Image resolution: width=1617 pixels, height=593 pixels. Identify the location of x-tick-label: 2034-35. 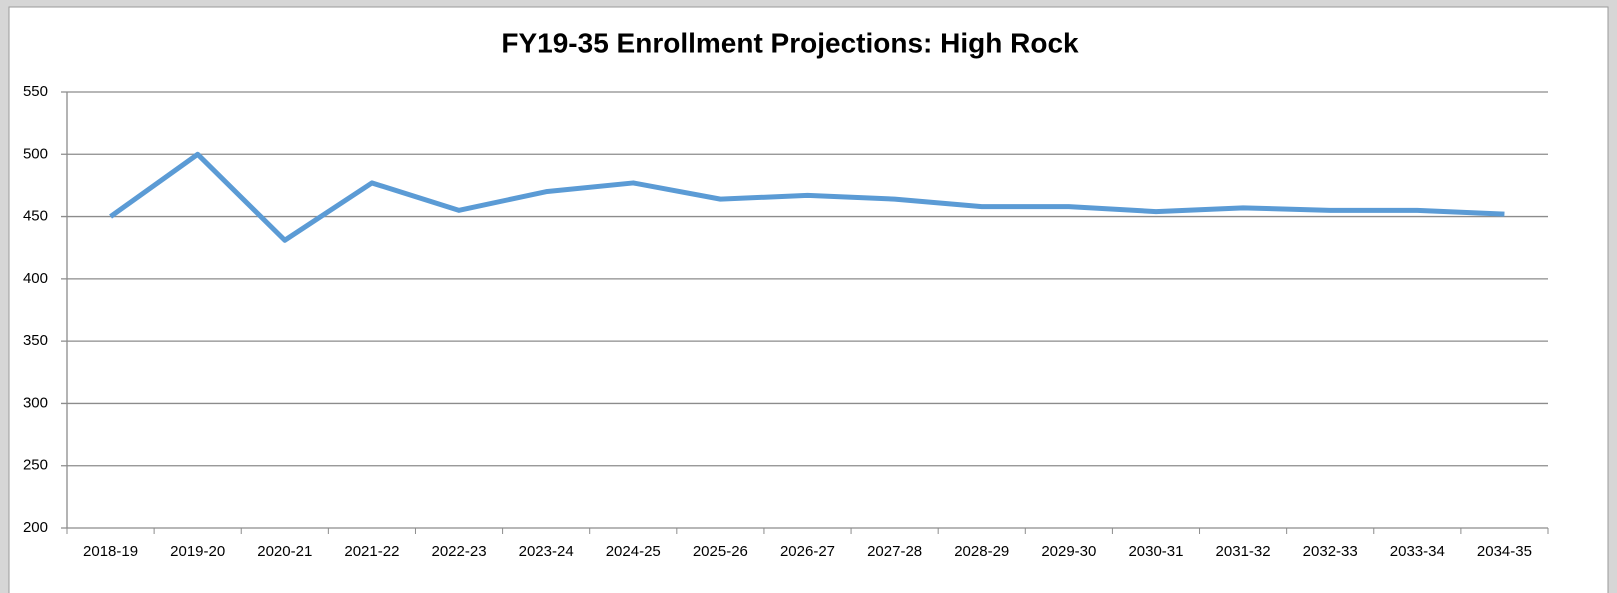
(1504, 551).